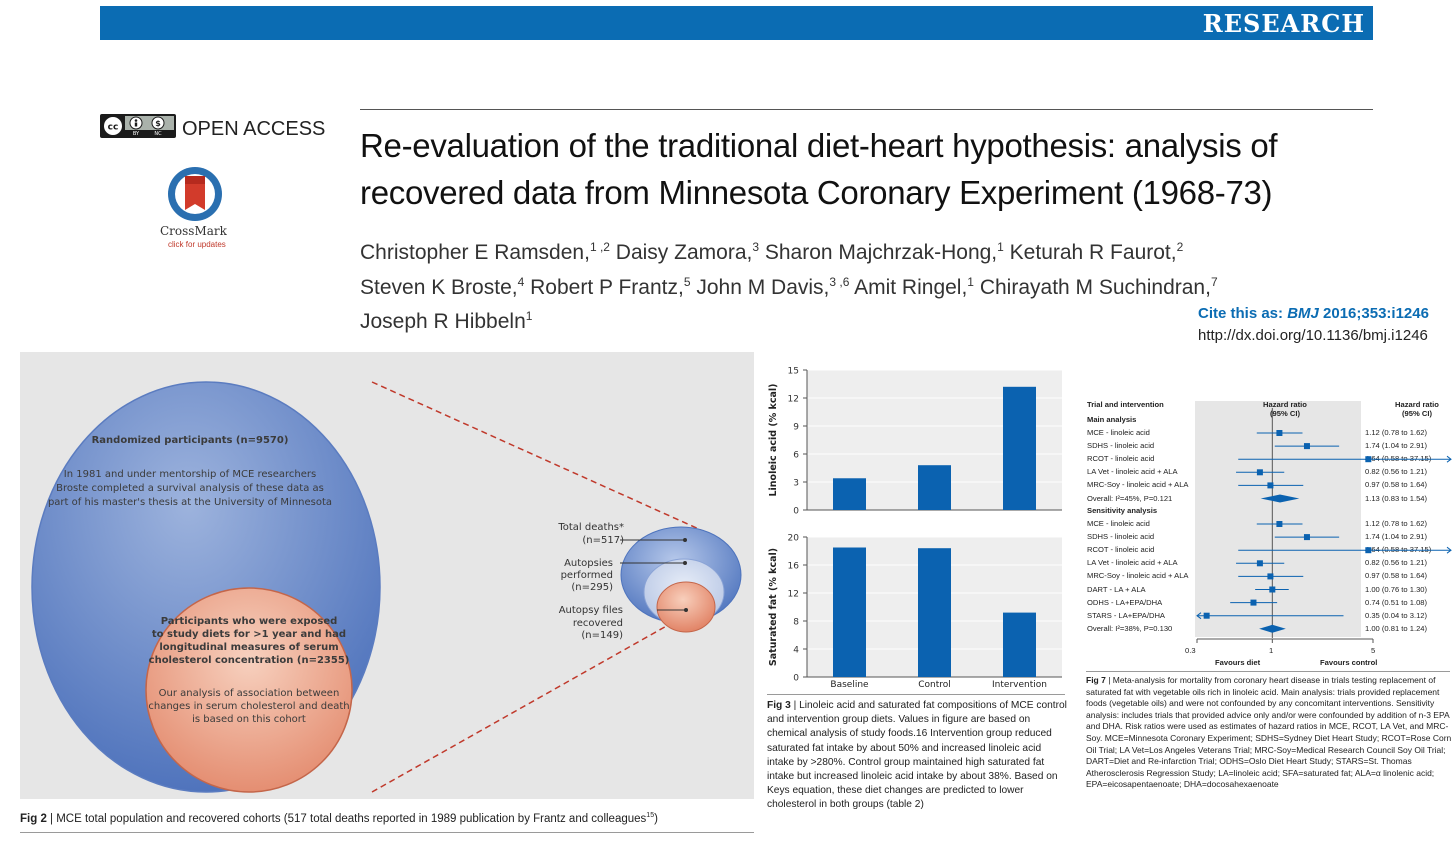 Image resolution: width=1456 pixels, height=849 pixels. Describe the element at coordinates (934, 487) in the screenshot. I see `bar-control` at that location.